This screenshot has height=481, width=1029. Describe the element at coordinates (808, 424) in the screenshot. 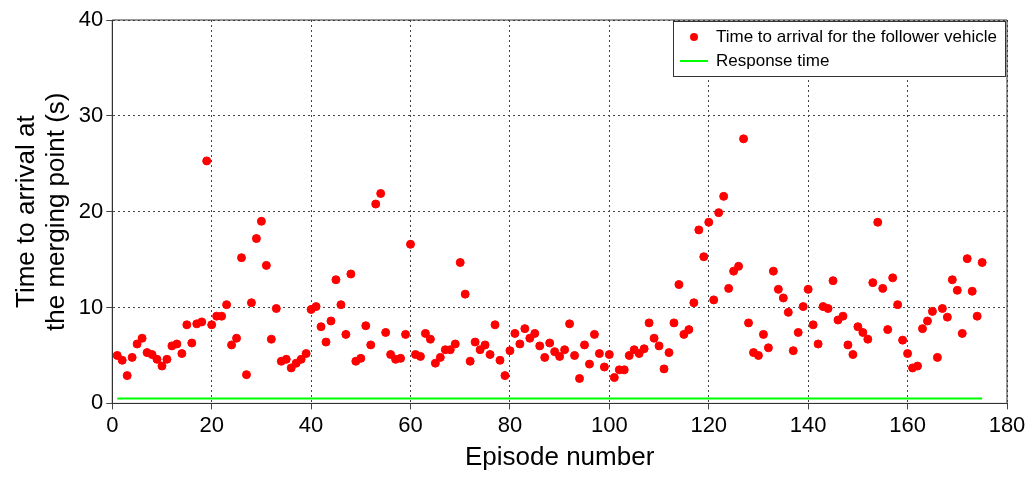

I see `x-tick-label: 140` at that location.